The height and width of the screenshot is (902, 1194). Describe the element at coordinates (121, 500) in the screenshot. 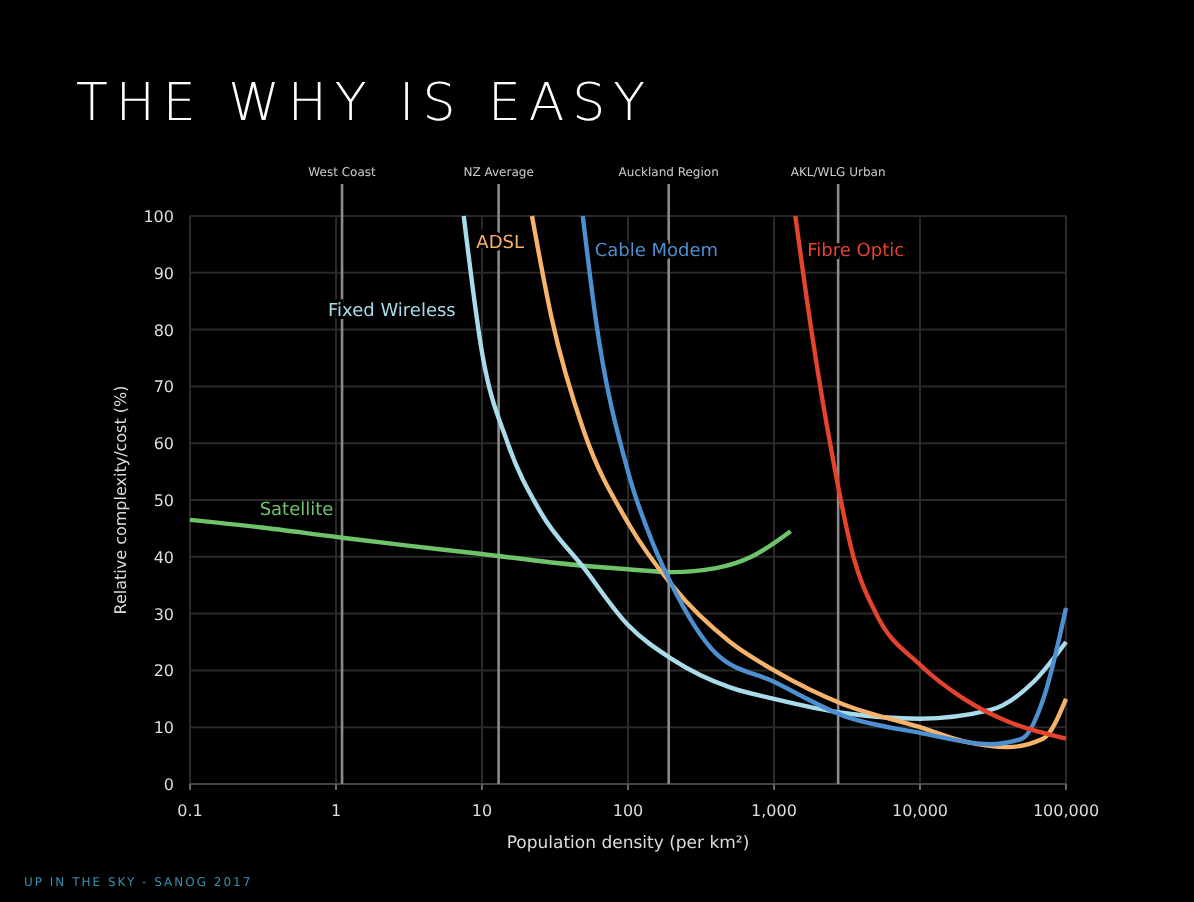

I see `y-axis-title: Relative complexity/cost (%)` at that location.